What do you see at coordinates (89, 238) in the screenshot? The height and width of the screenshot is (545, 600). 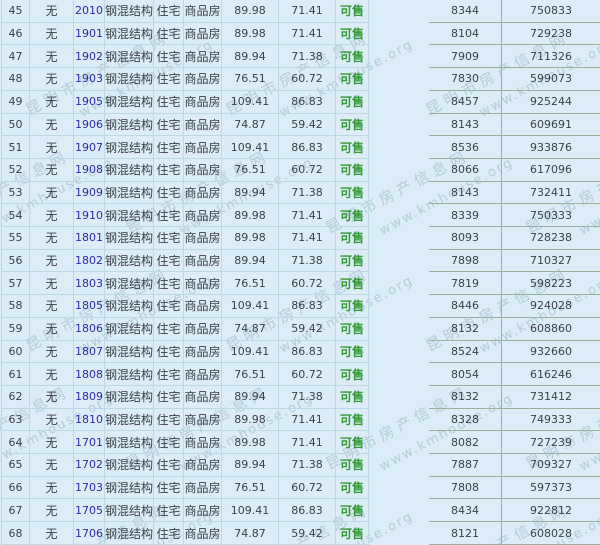 I see `room-number-link: 1801` at bounding box center [89, 238].